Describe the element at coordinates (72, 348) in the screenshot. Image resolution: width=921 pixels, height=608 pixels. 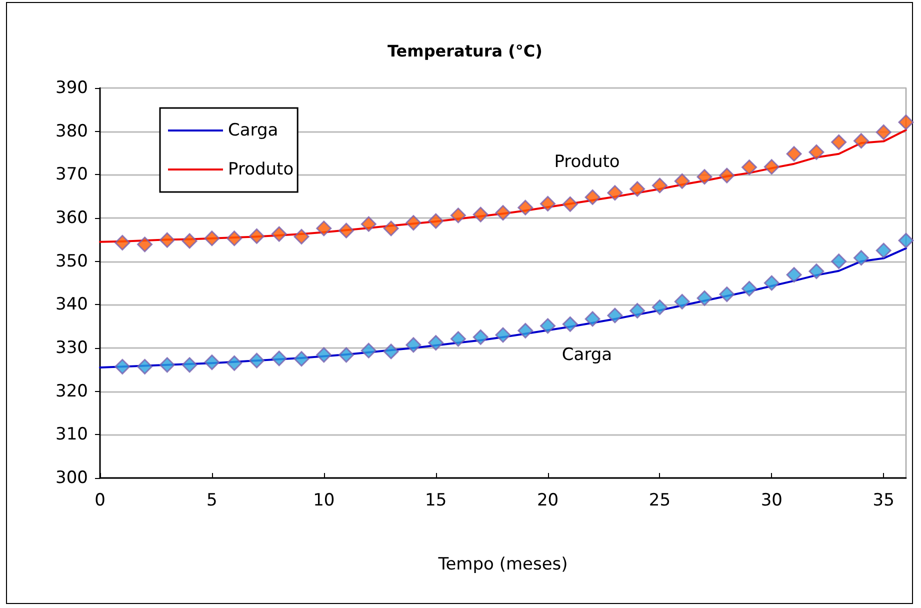
I see `y-tick-label: 330` at that location.